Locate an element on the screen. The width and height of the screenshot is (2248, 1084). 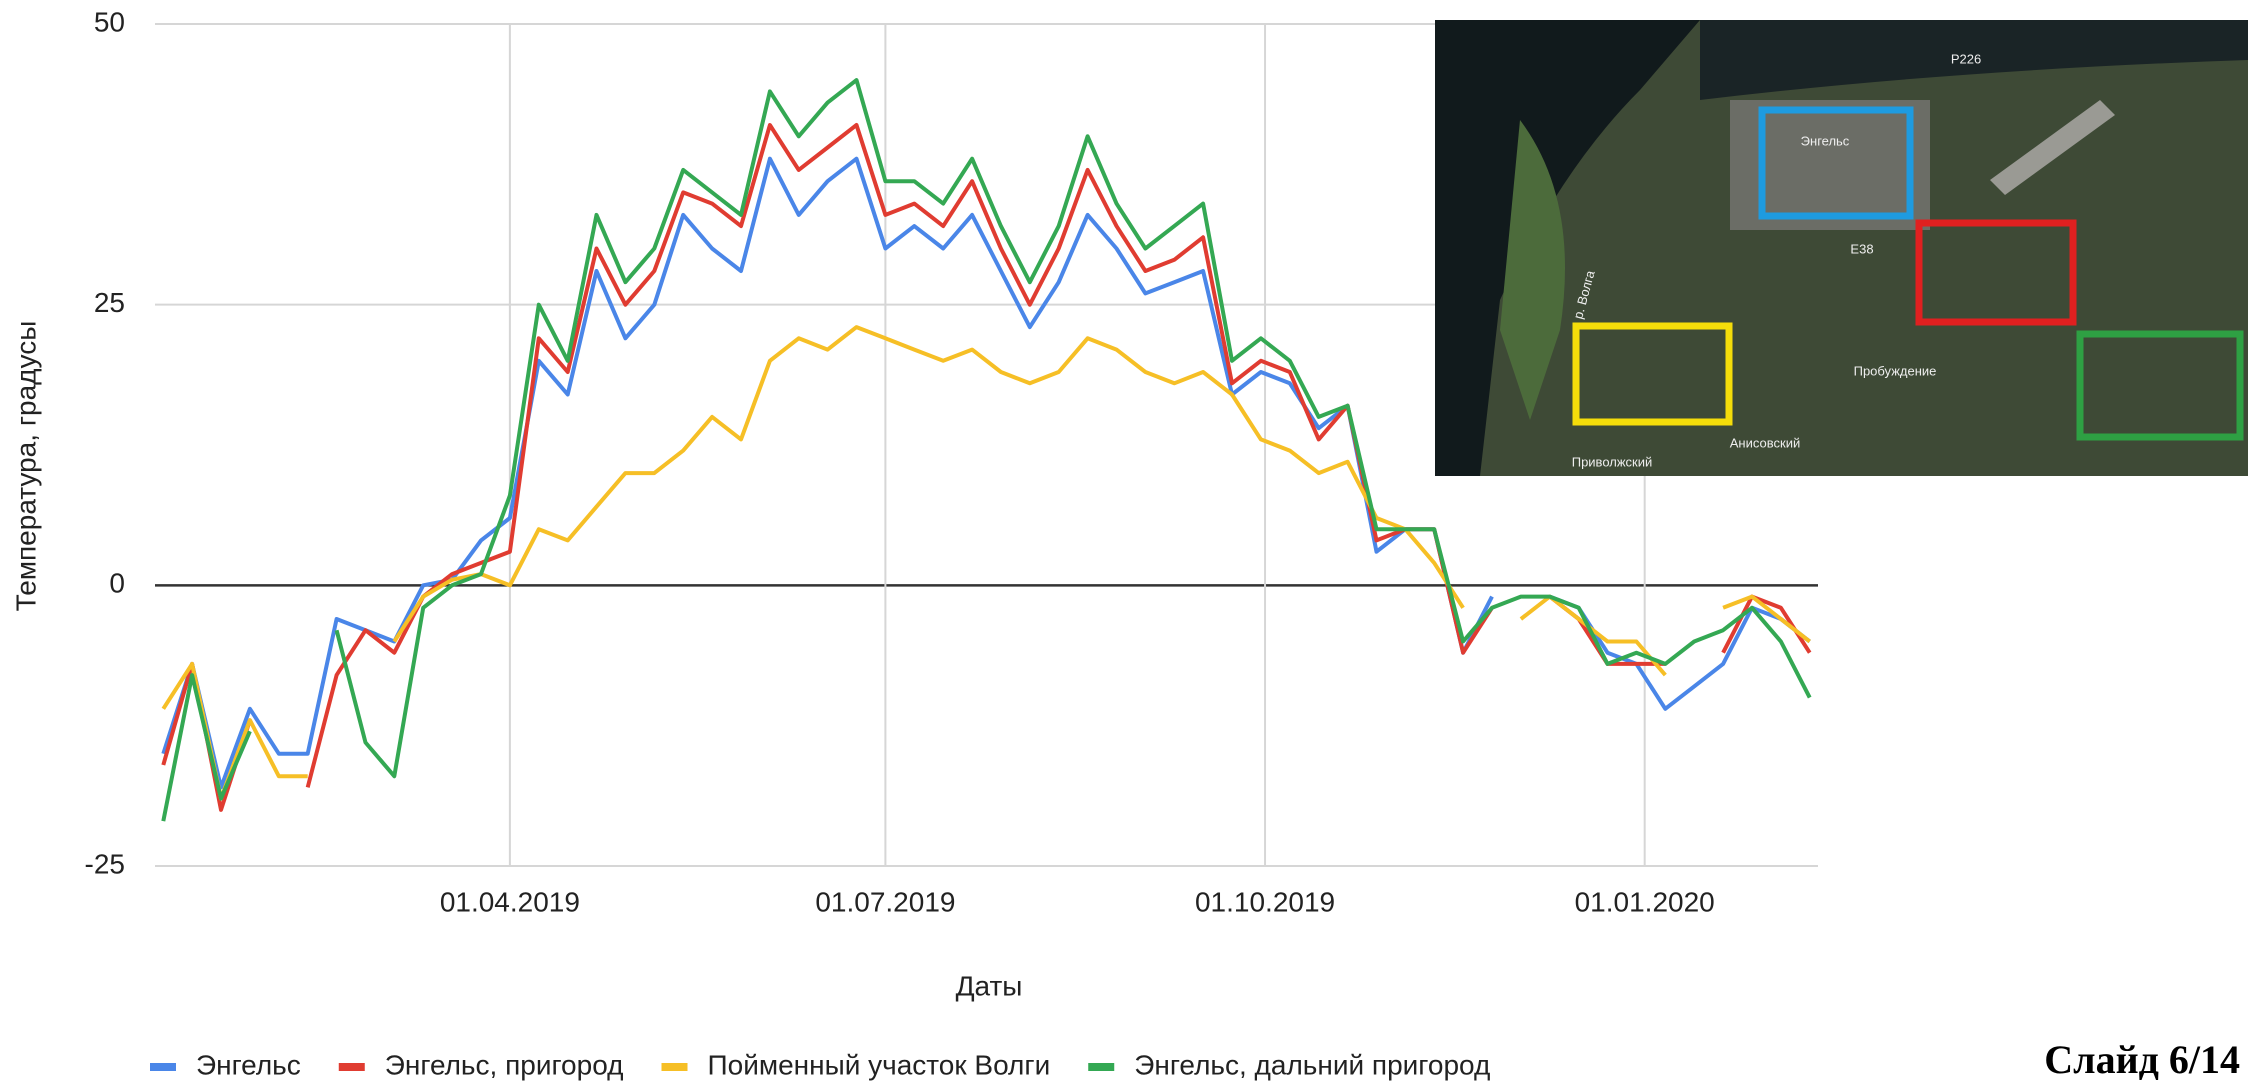
x-tick-label: 01.04.2019 is located at coordinates (510, 901).